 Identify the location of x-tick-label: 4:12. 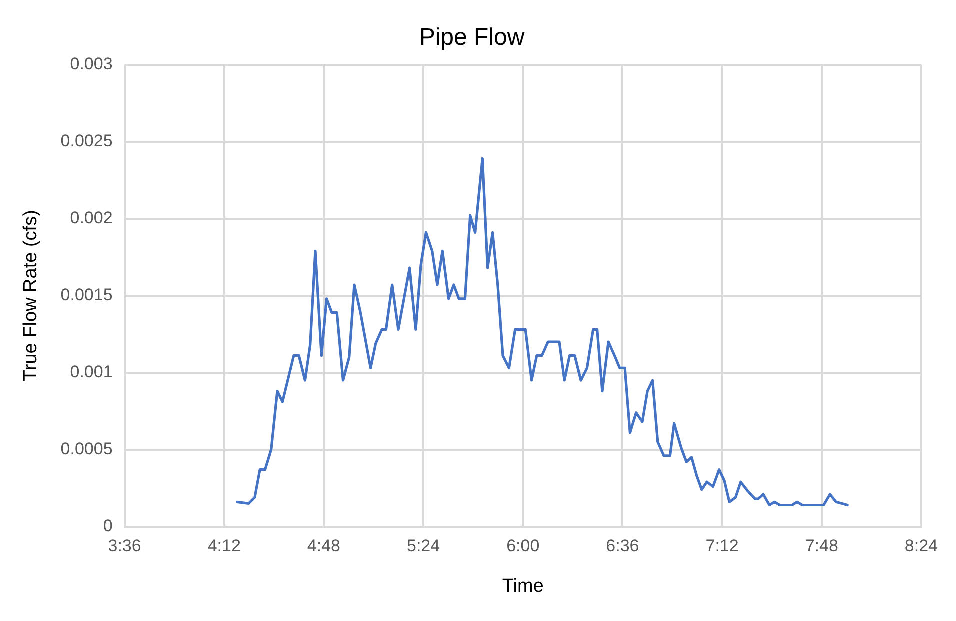
(224, 546).